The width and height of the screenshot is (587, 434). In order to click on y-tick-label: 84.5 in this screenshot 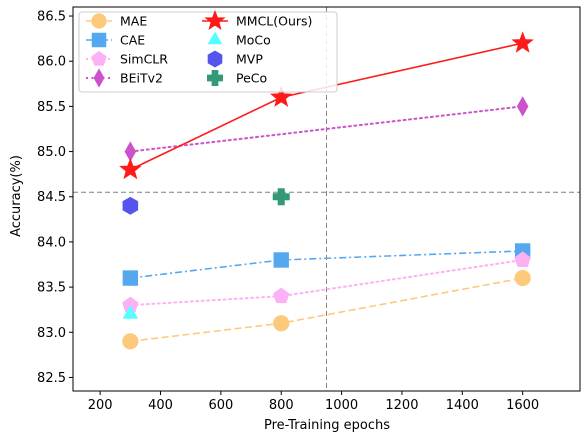, I will do `click(51, 197)`.